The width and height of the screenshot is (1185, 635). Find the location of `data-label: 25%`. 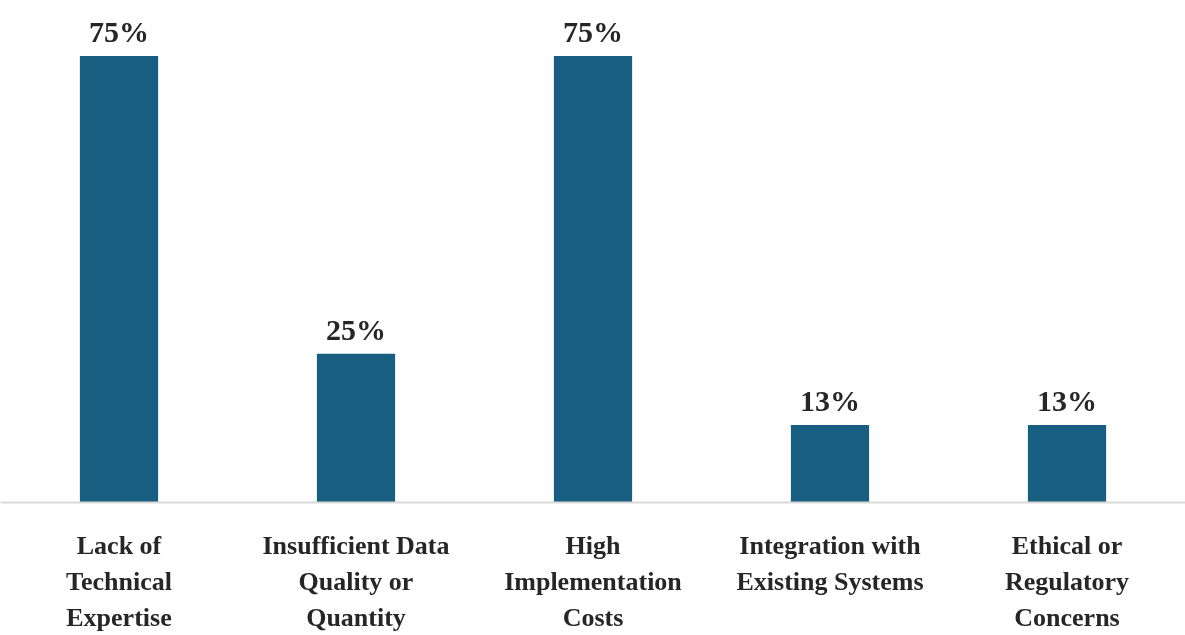

data-label: 25% is located at coordinates (356, 329).